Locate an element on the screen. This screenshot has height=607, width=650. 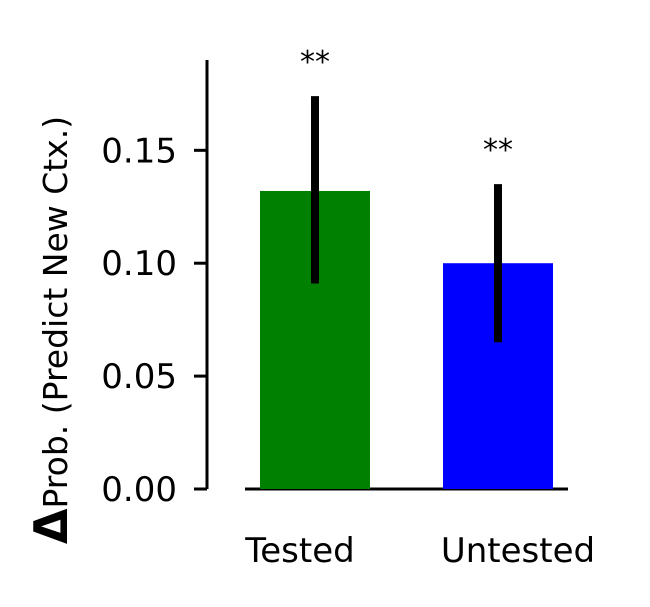
y-tick-label: 0.00 is located at coordinates (139, 490).